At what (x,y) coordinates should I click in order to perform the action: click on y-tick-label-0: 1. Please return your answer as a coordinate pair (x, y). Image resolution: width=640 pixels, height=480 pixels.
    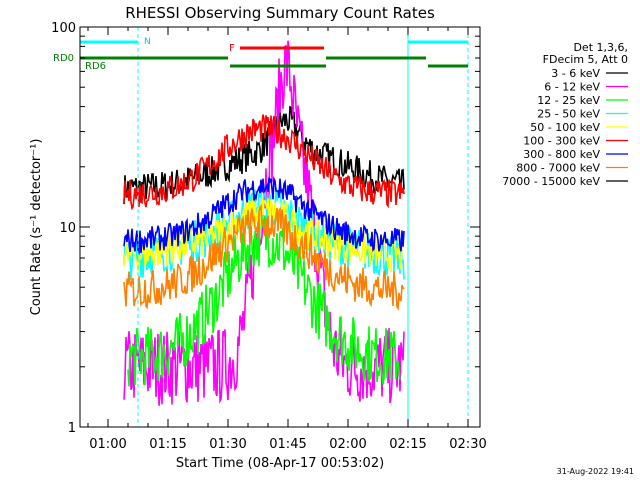
    Looking at the image, I should click on (72, 428).